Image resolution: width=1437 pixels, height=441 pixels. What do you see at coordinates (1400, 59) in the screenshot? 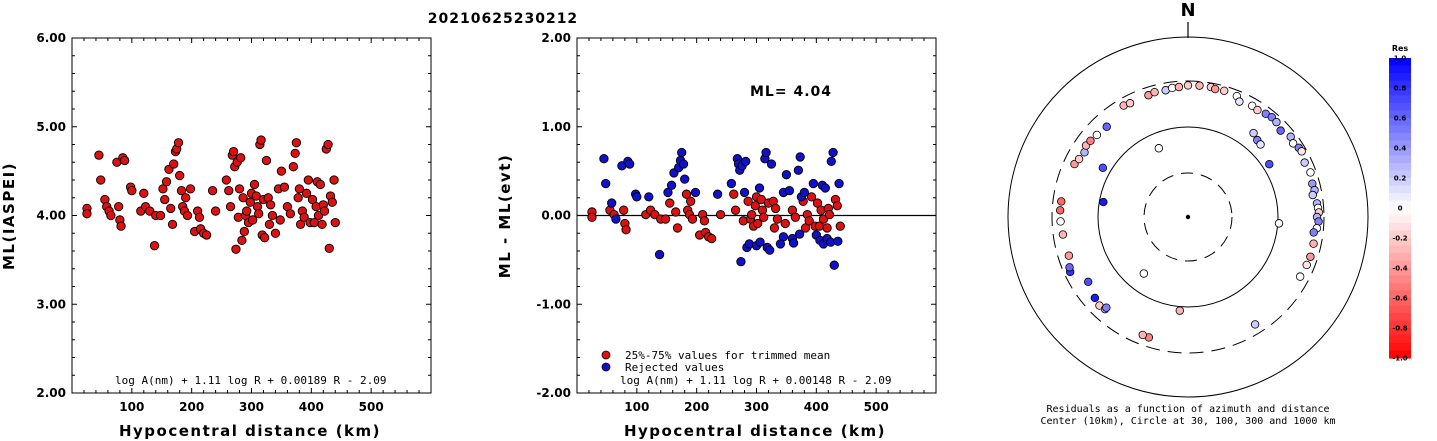
I see `colorbar-tick-label: 1.0` at bounding box center [1400, 59].